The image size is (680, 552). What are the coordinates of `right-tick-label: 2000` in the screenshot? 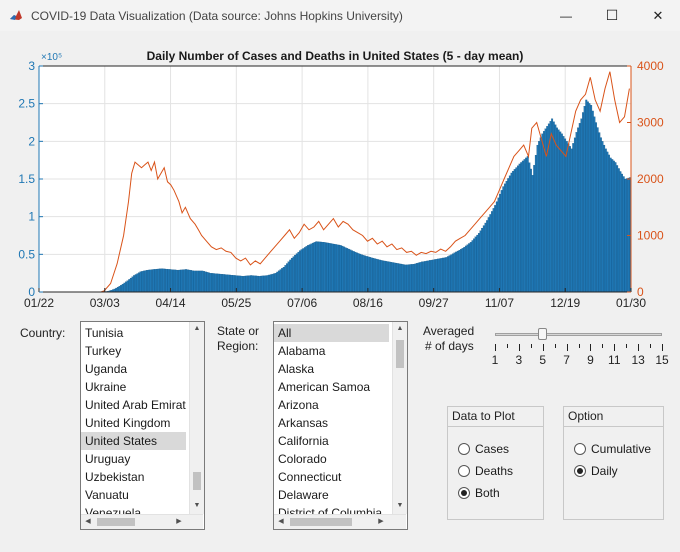 It's located at (650, 179).